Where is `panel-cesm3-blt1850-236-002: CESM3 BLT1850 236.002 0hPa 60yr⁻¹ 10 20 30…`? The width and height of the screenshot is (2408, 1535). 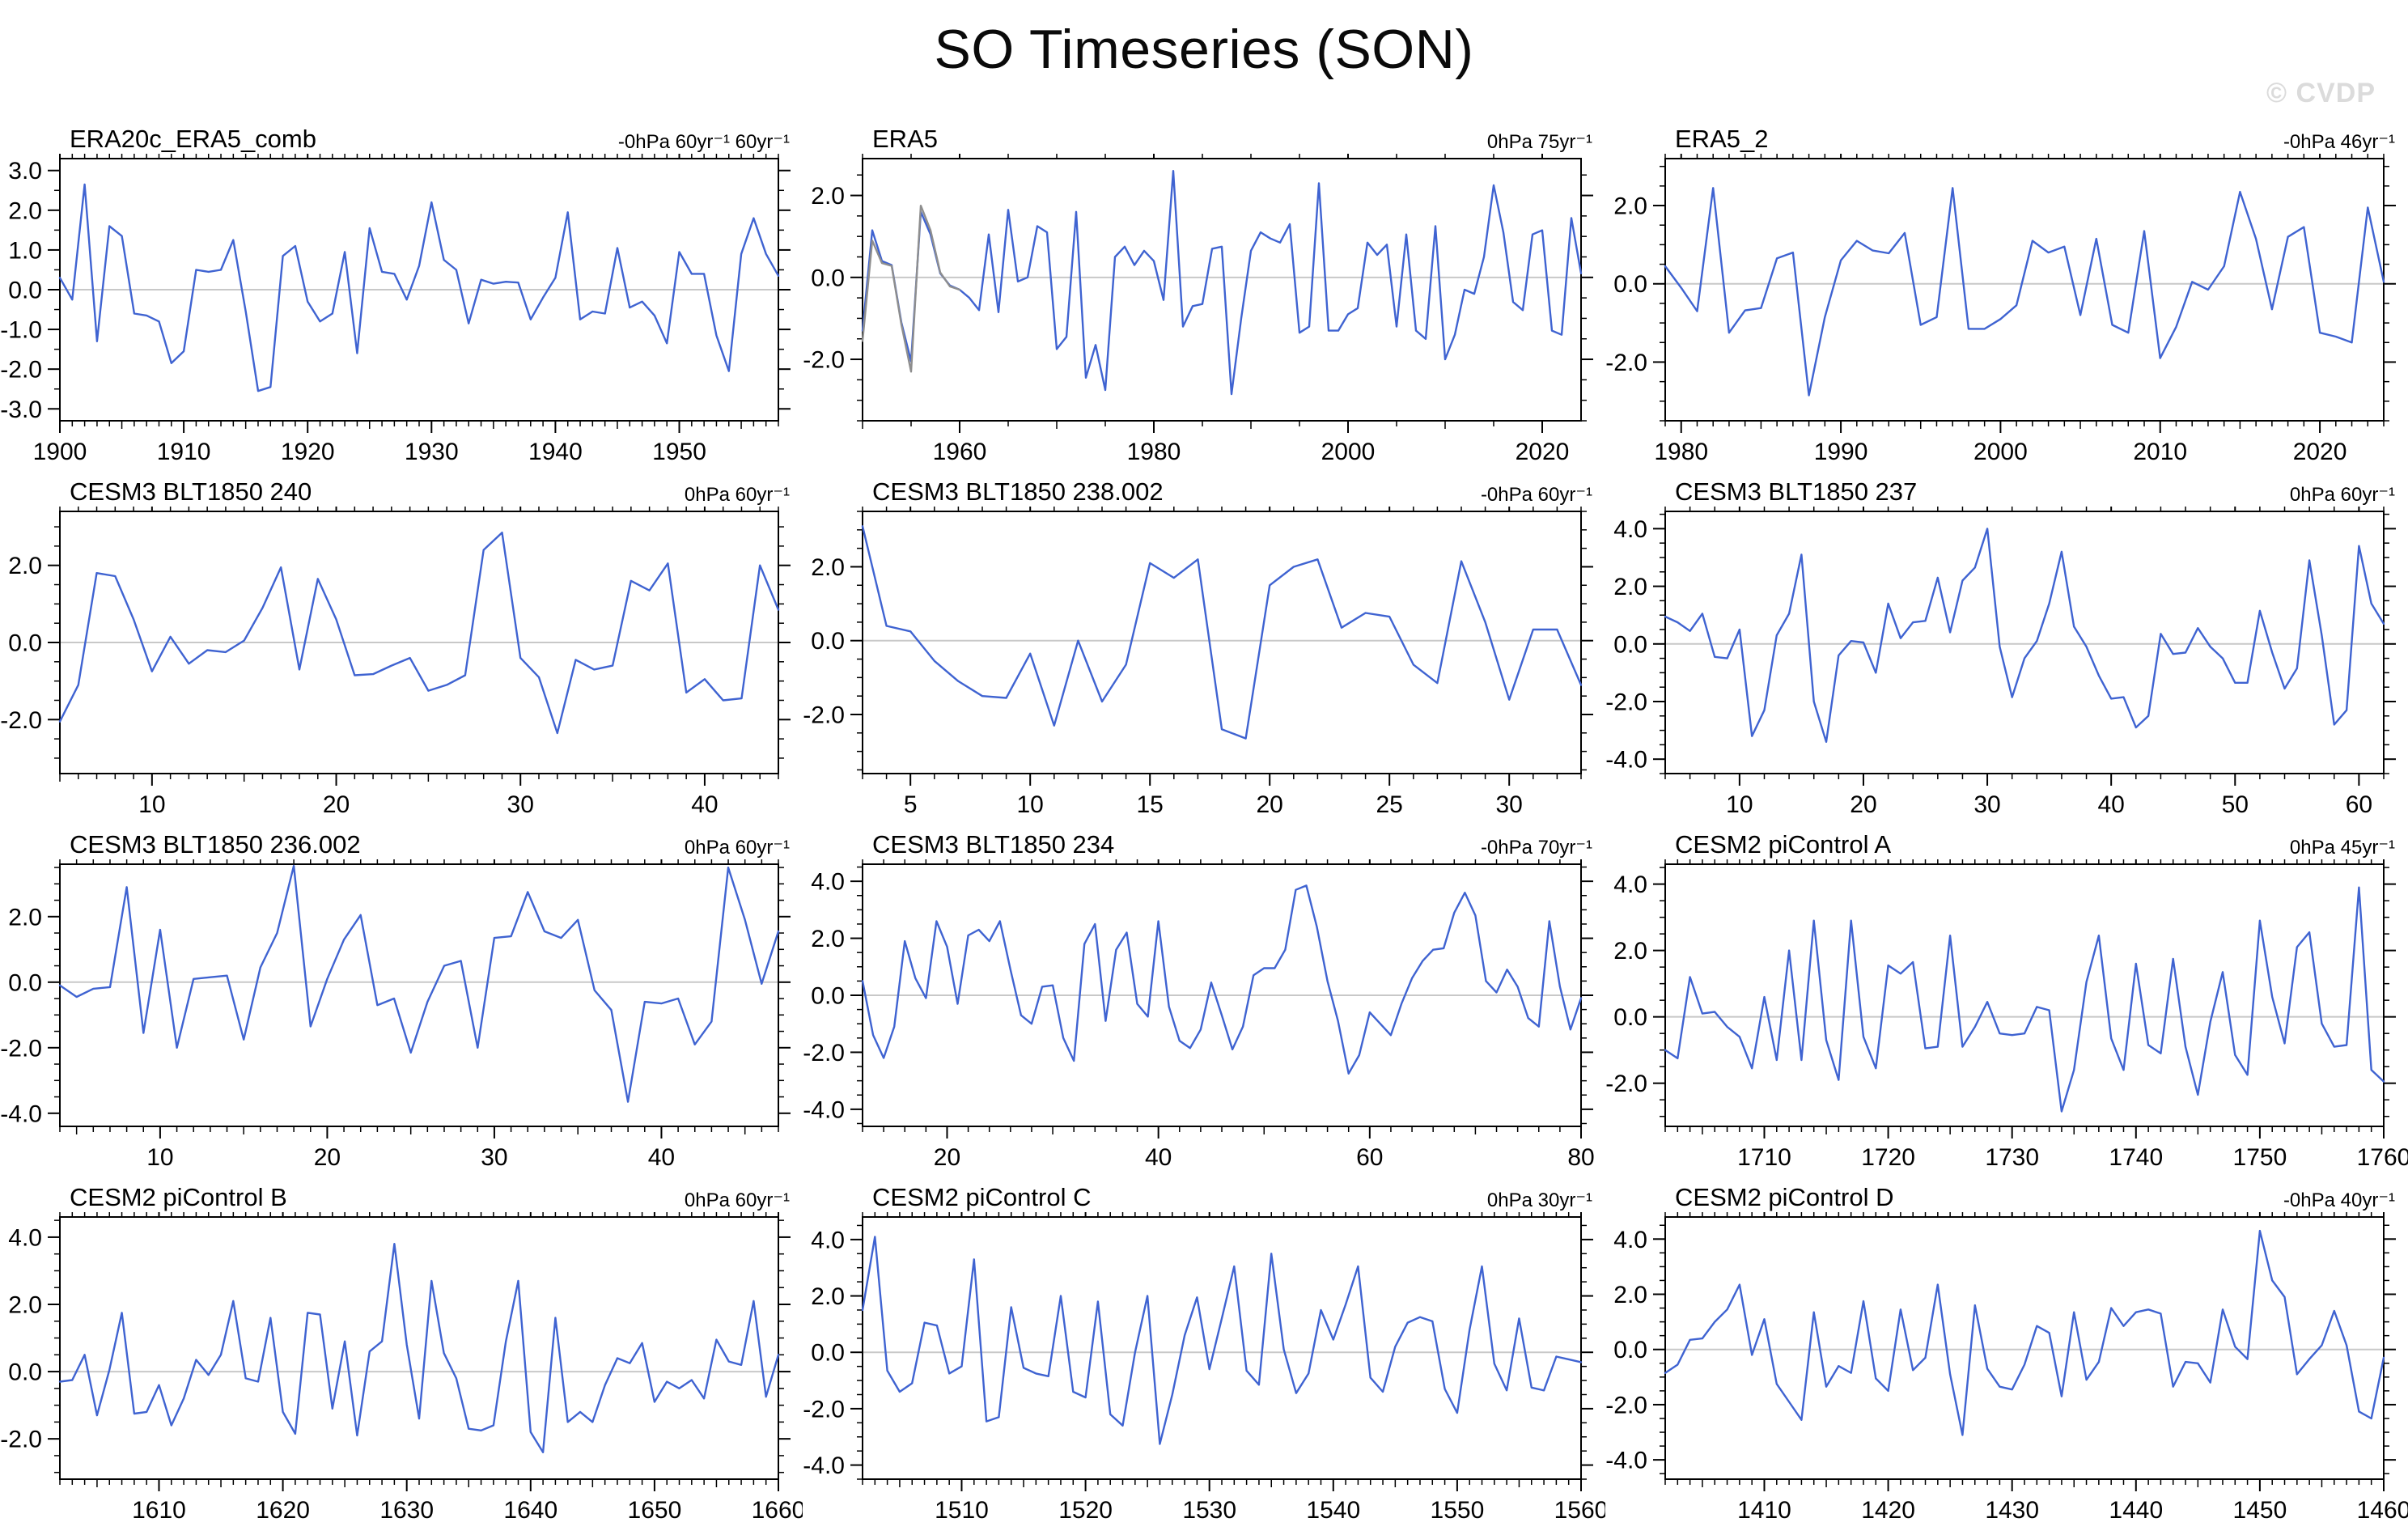
panel-cesm3-blt1850-236-002: CESM3 BLT1850 236.002 0hPa 60yr⁻¹ 10 20 30… is located at coordinates (401, 1003).